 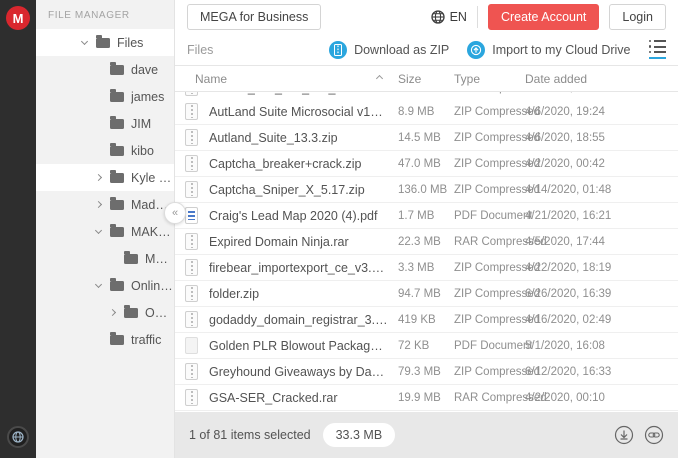 I want to click on file-date: 4/2/2020, 00:42, so click(x=565, y=163).